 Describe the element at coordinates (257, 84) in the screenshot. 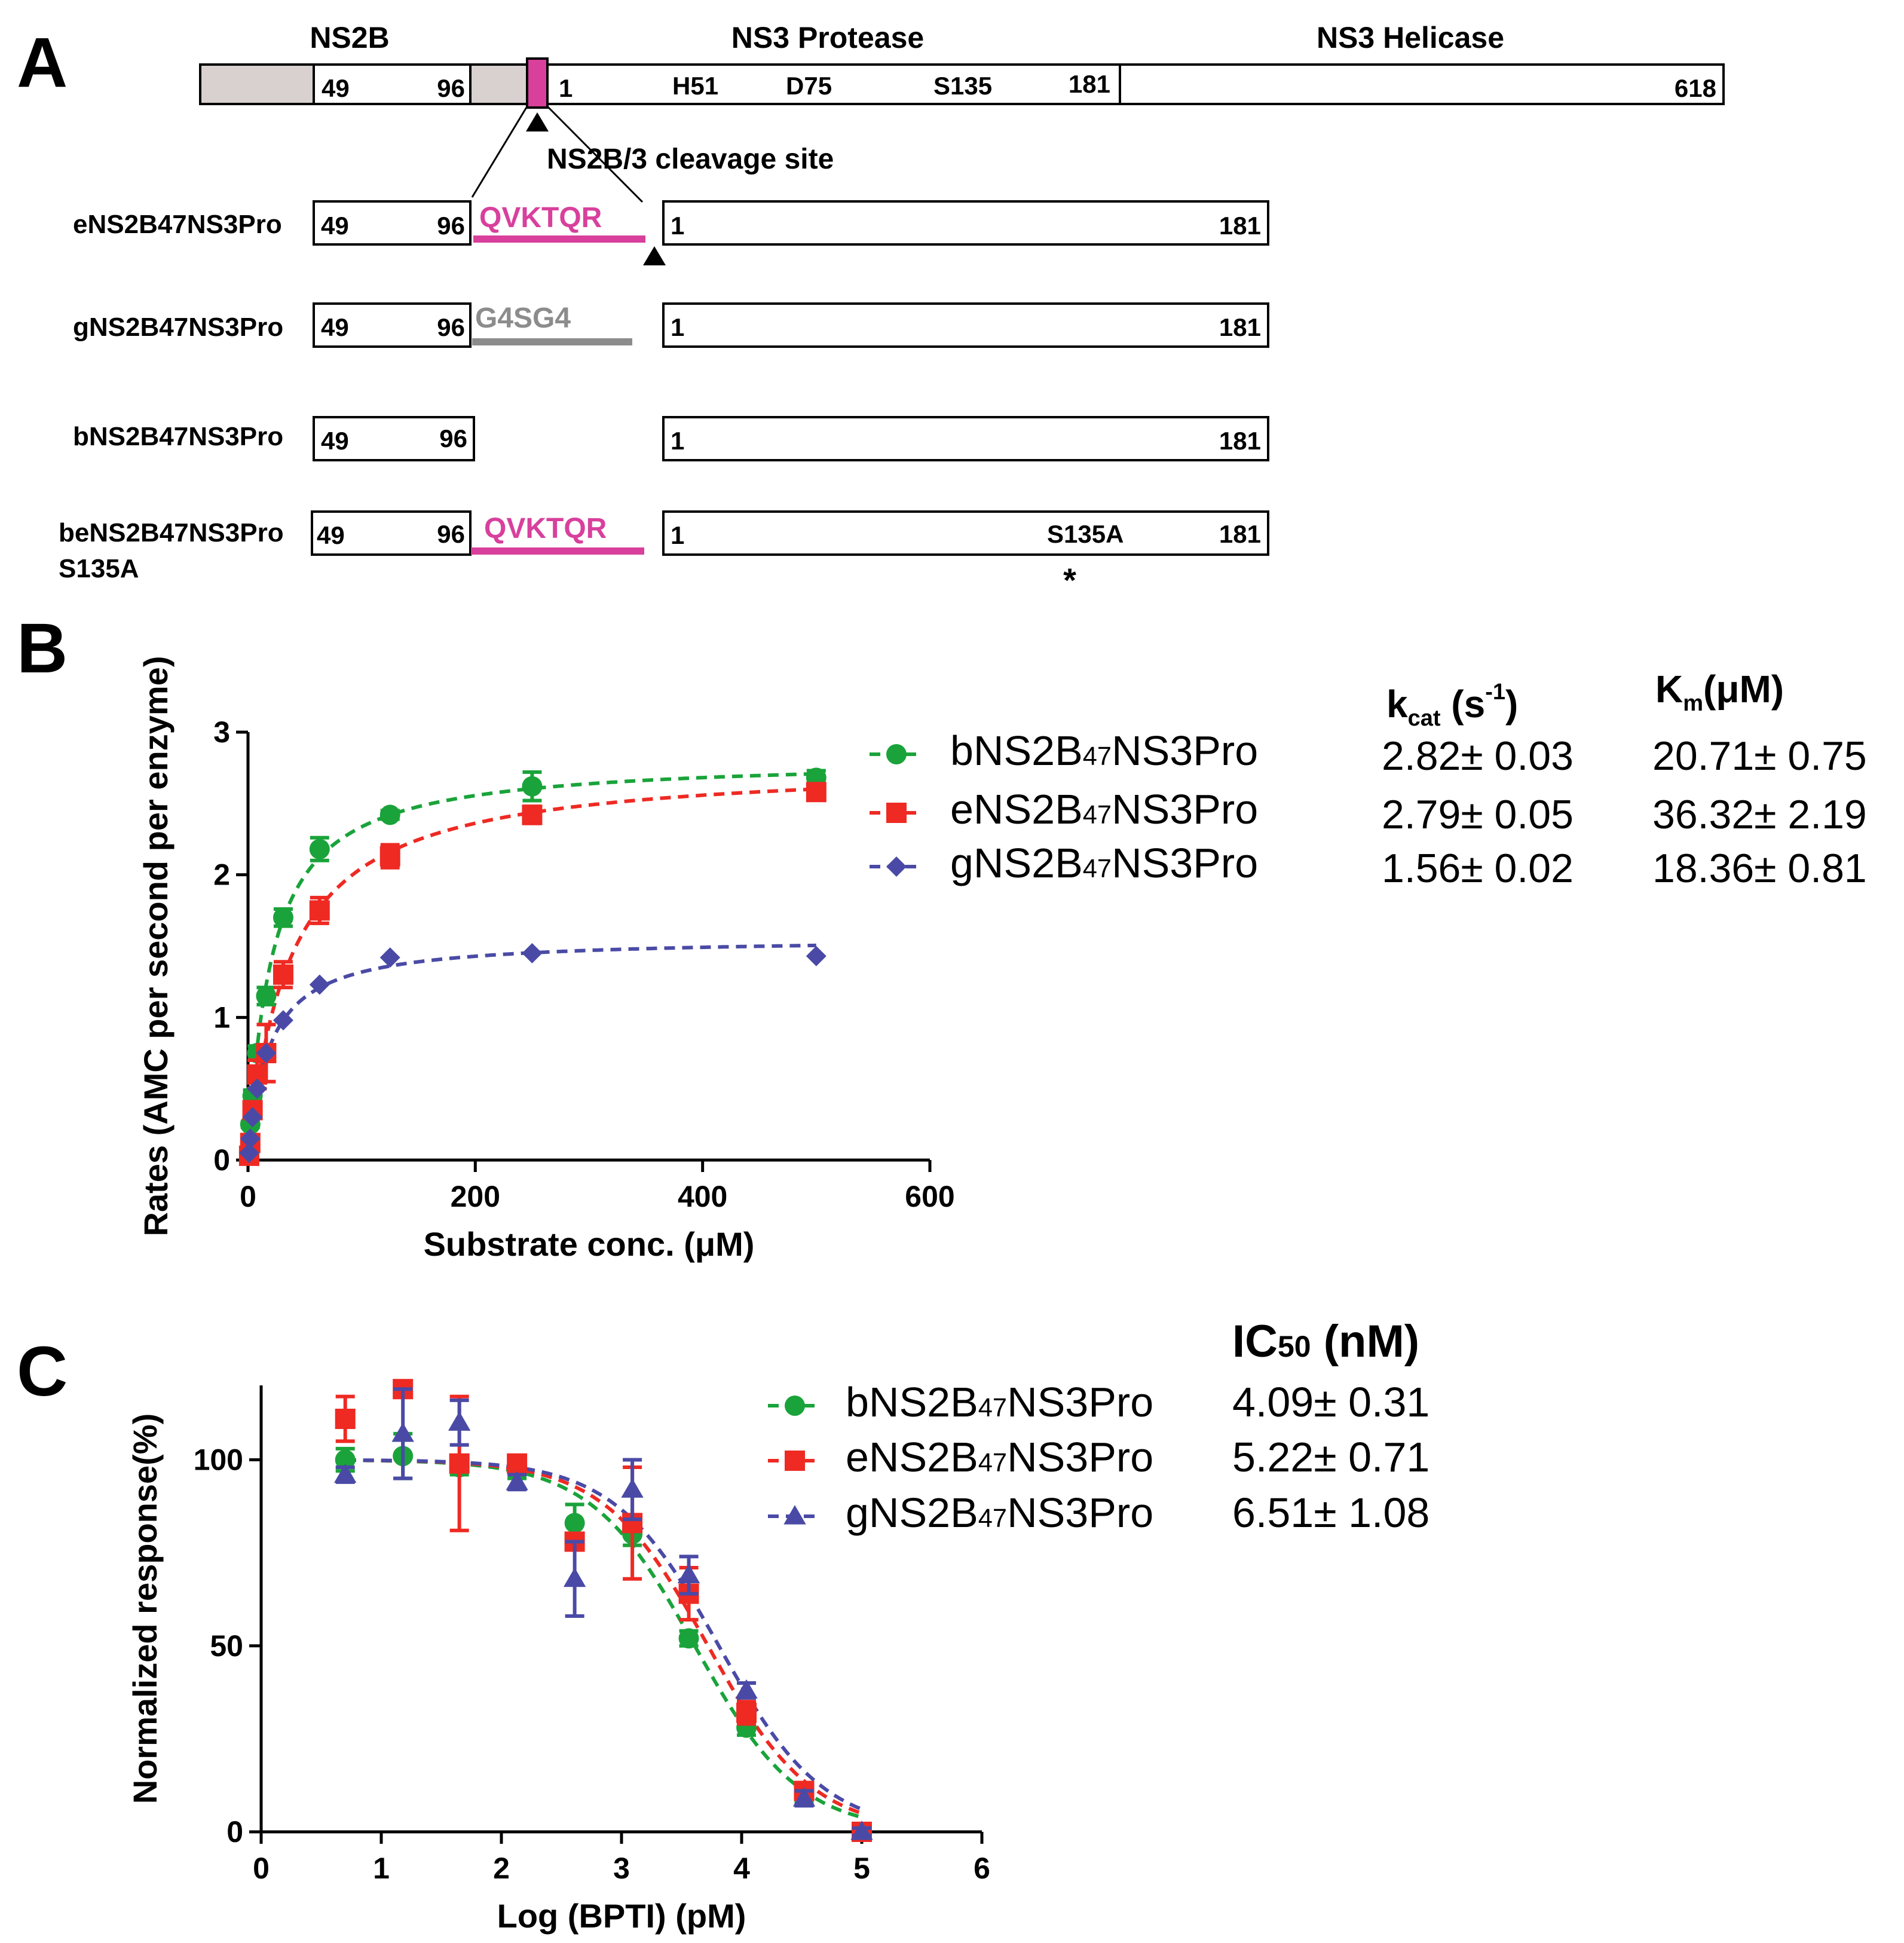

I see `top-bar-ns2b-n-term` at that location.